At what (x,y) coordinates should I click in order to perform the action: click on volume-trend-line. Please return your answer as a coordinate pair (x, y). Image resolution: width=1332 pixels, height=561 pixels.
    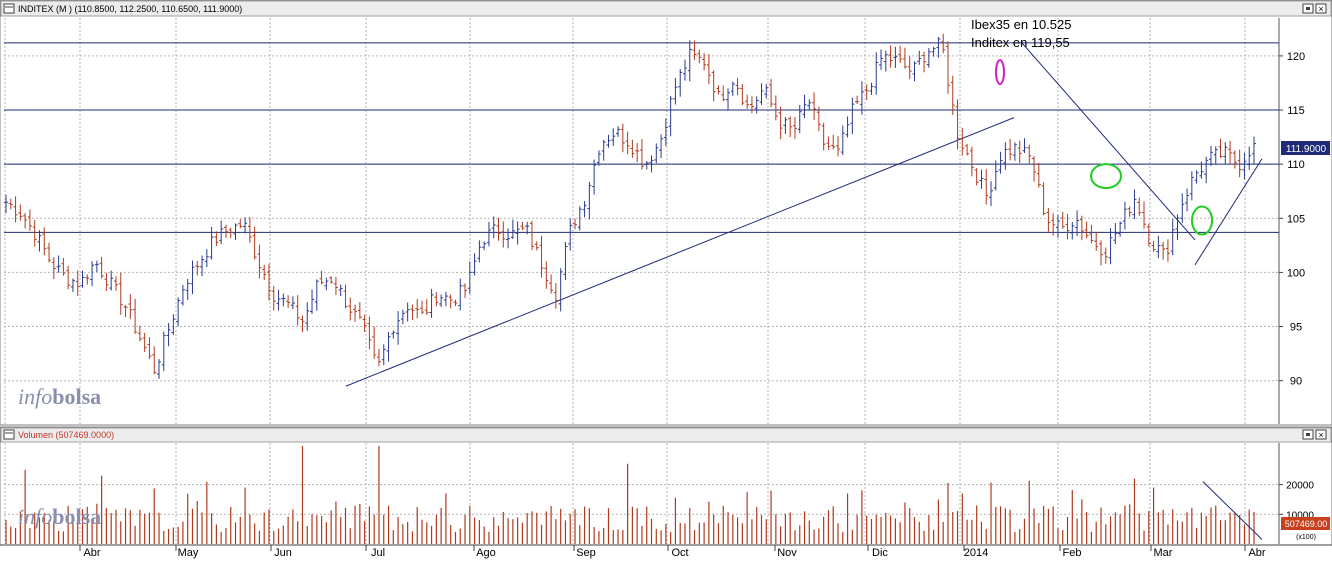
    Looking at the image, I should click on (1232, 510).